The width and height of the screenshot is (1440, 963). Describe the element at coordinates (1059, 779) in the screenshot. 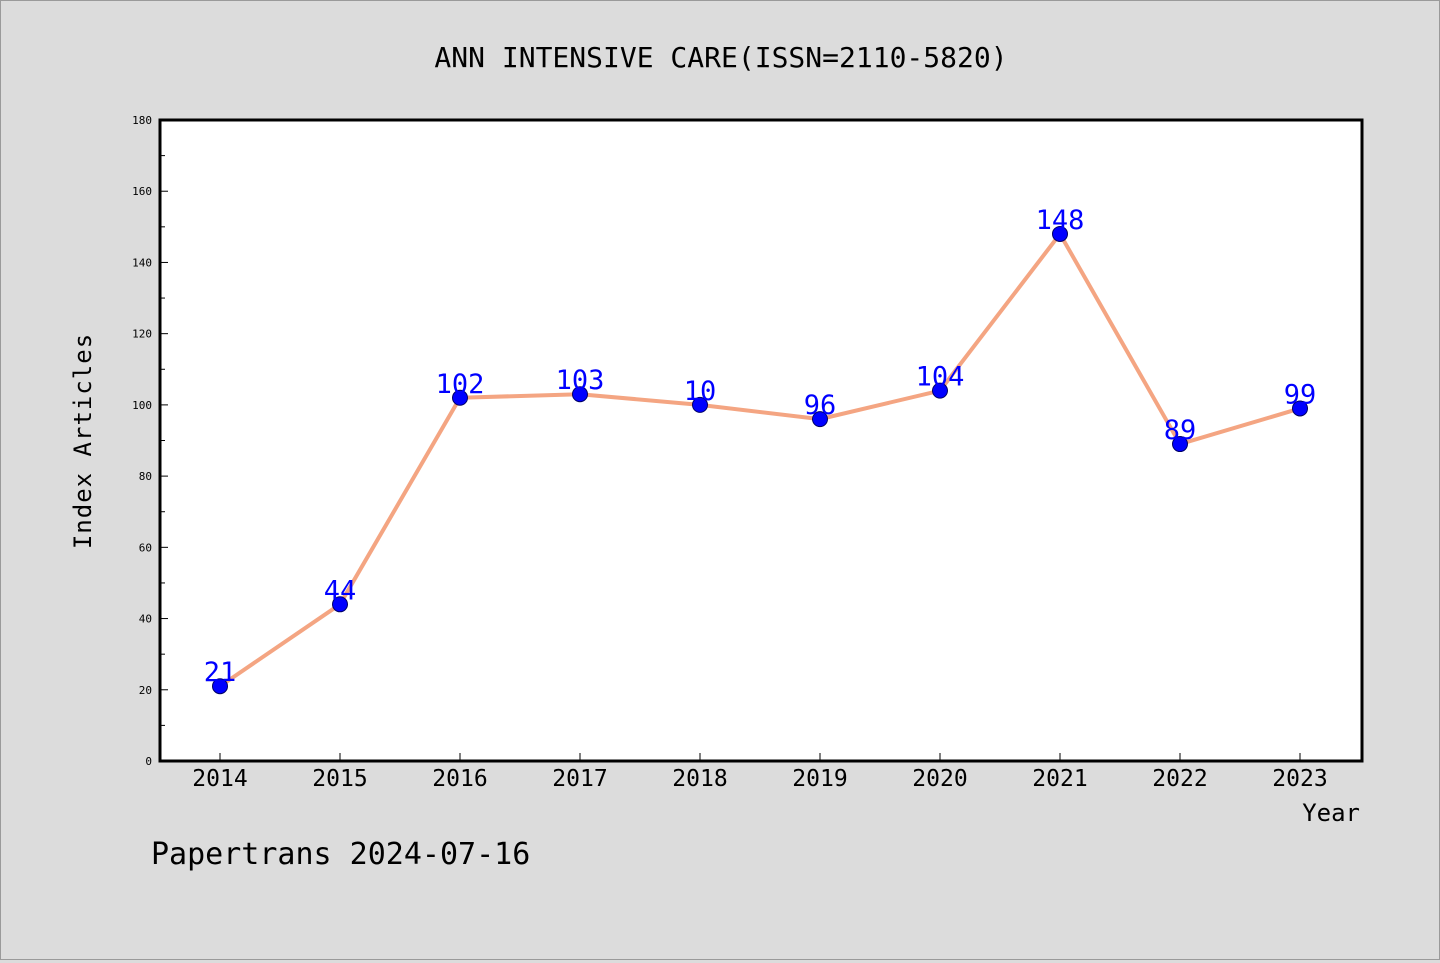

I see `x-tick-label: 2021` at that location.